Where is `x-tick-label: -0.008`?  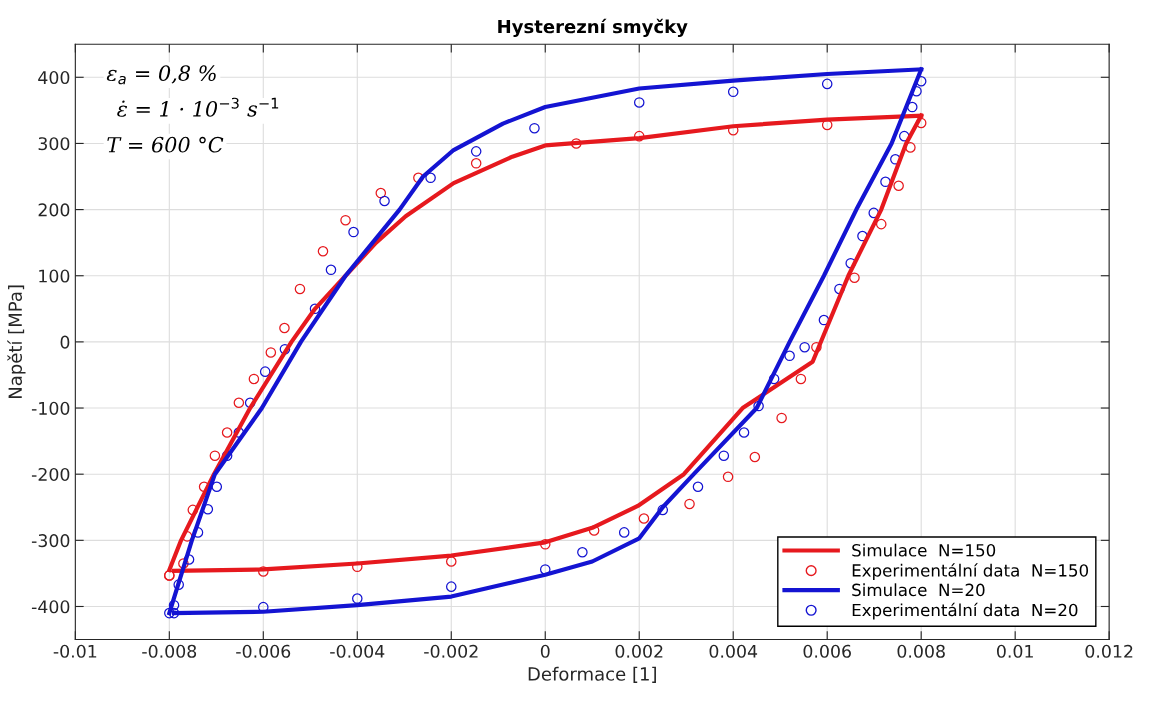
x-tick-label: -0.008 is located at coordinates (169, 651).